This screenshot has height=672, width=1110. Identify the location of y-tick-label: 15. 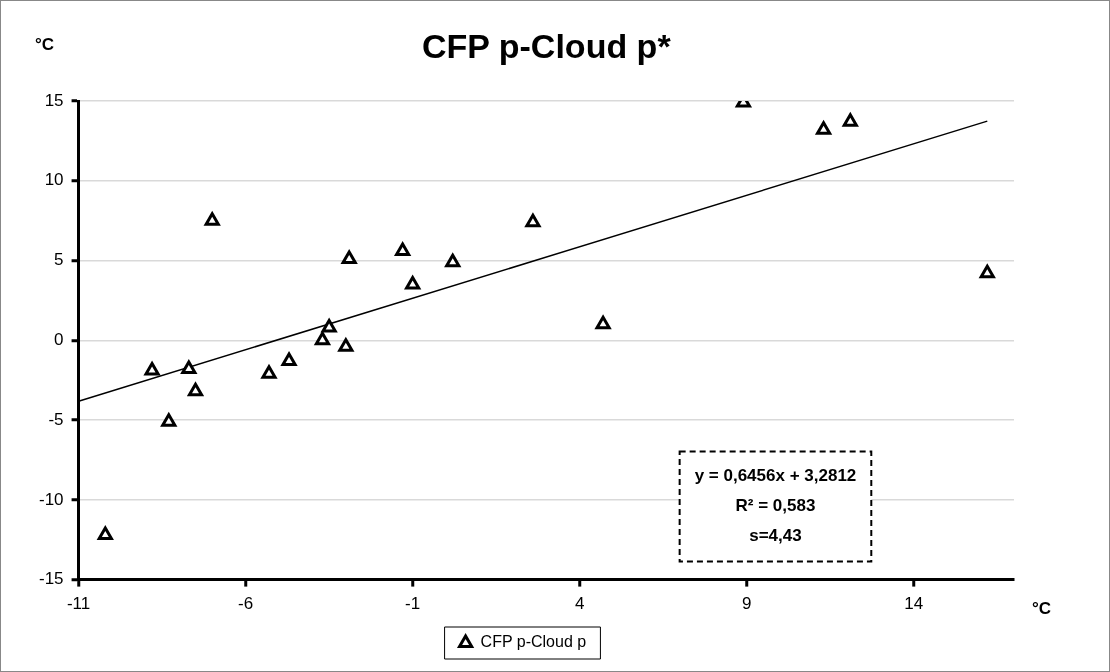
(54, 100).